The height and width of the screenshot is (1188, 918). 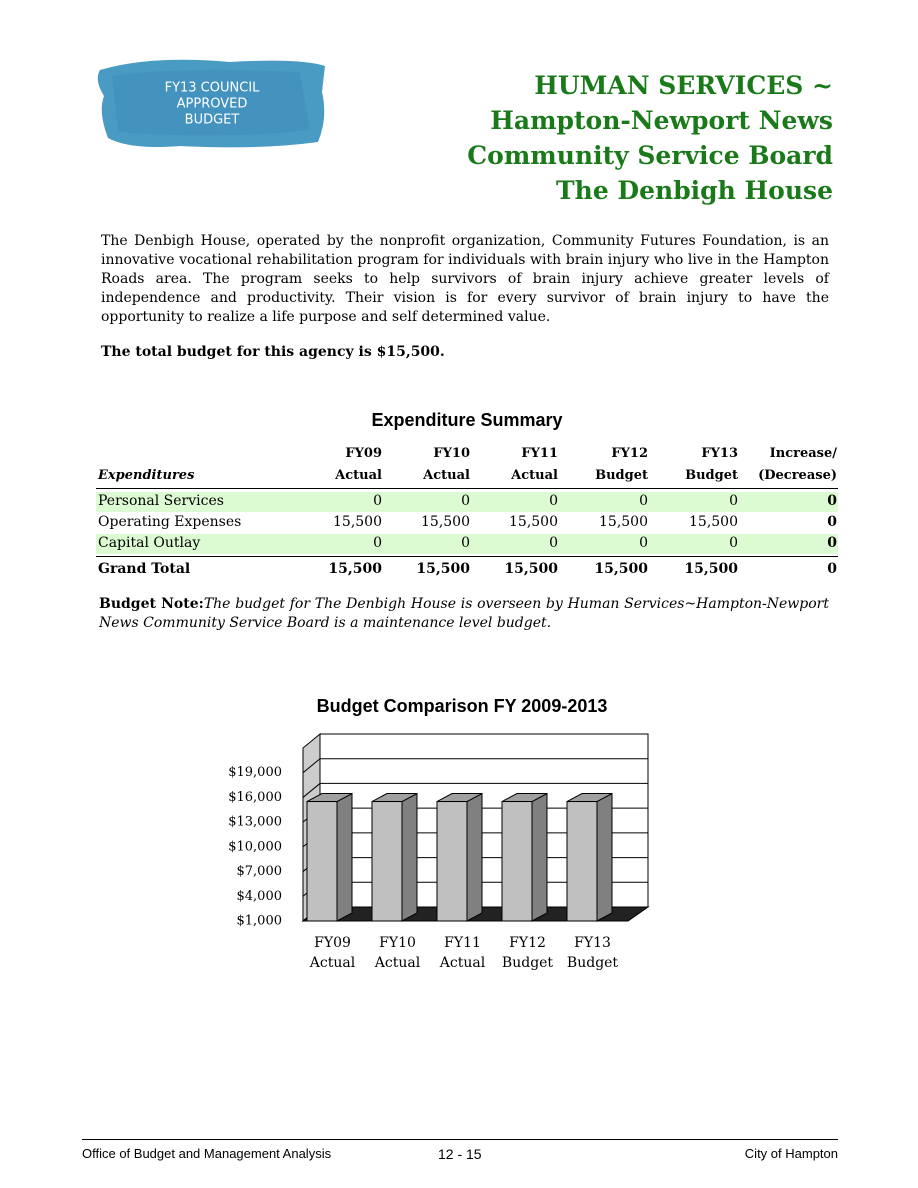 What do you see at coordinates (462, 706) in the screenshot?
I see `chart-title: Budget Comparison FY 2009-2013` at bounding box center [462, 706].